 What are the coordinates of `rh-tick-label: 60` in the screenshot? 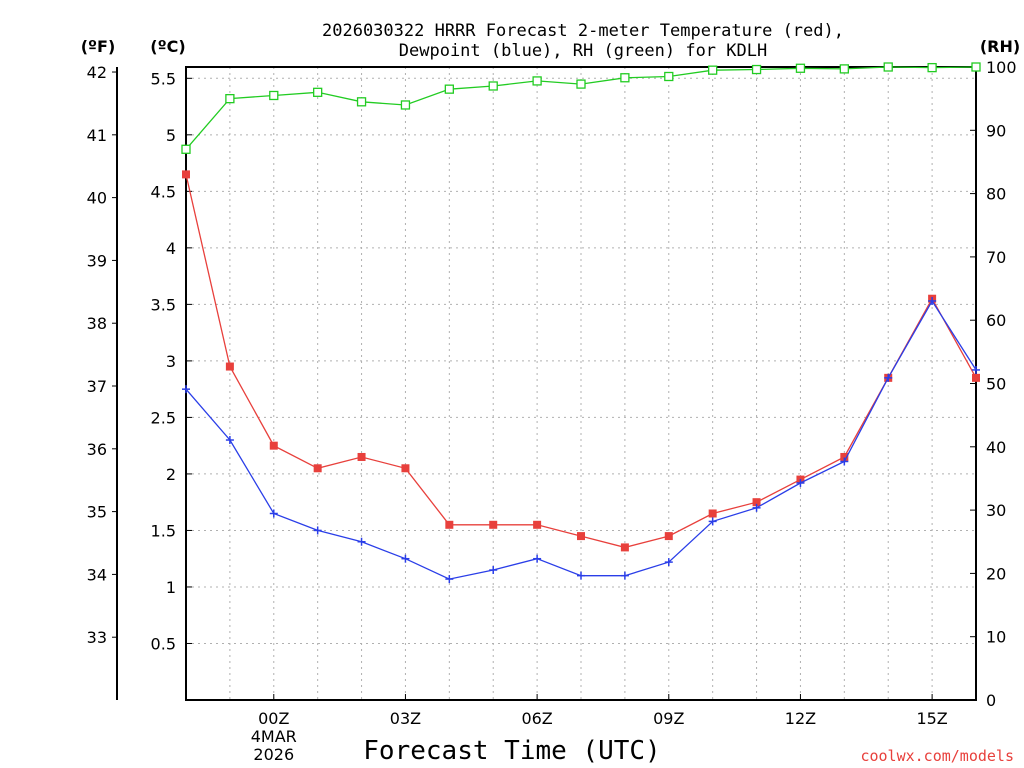 It's located at (996, 320).